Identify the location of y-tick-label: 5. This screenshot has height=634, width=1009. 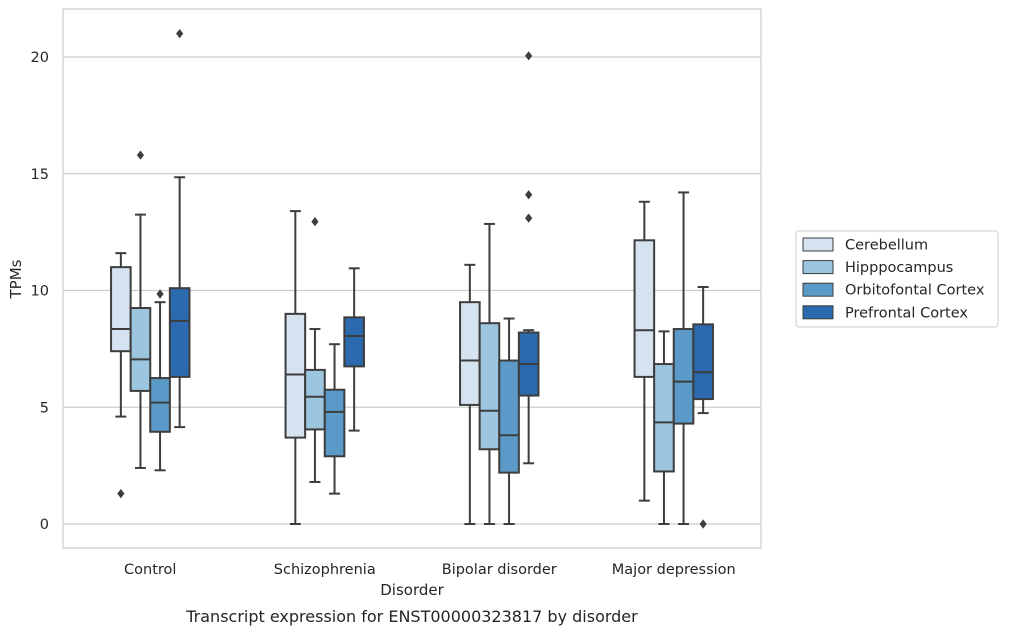
(44, 408).